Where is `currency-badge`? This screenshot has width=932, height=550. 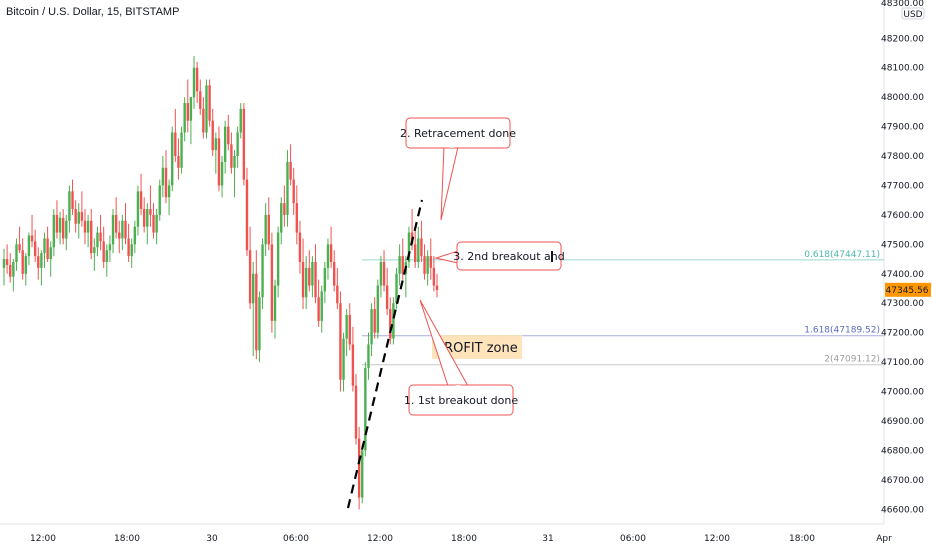
currency-badge is located at coordinates (913, 13).